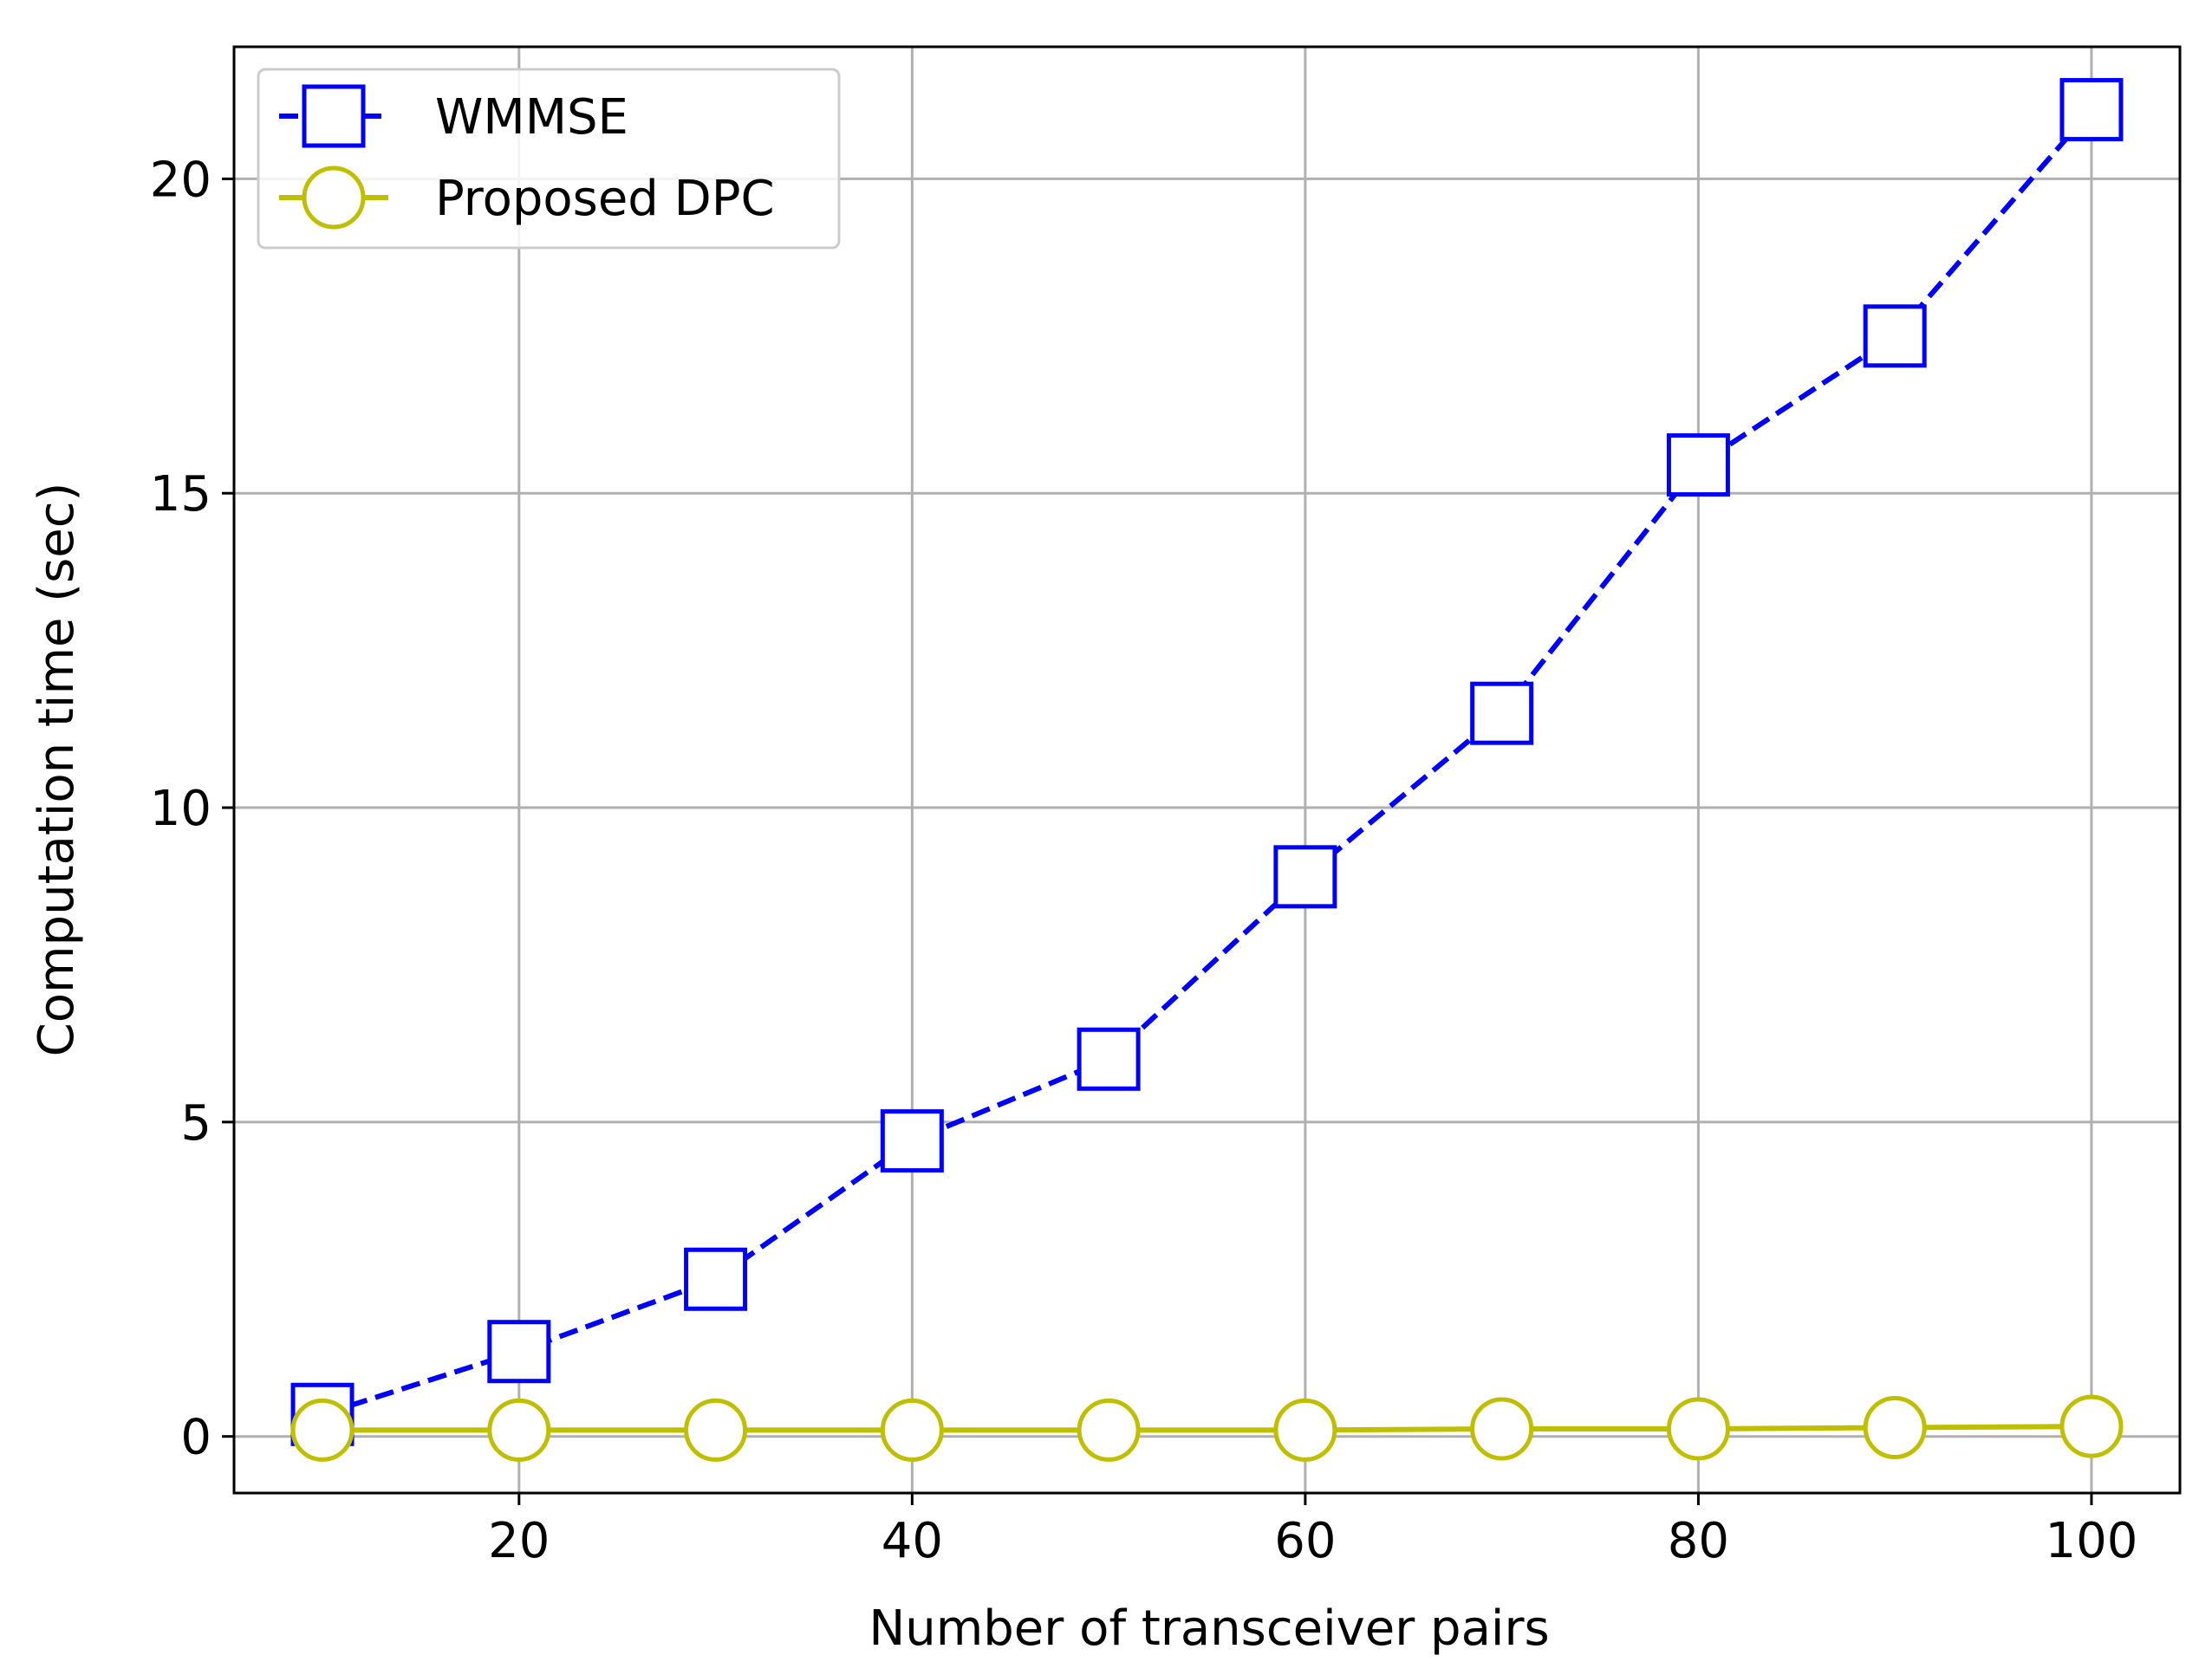  What do you see at coordinates (180, 495) in the screenshot?
I see `y-tick-label: 15` at bounding box center [180, 495].